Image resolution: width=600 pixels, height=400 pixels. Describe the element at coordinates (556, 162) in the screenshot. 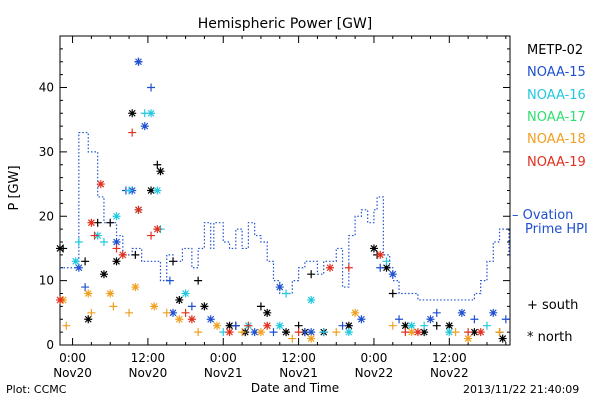

I see `legend-item-noaa-19: NOAA-19` at that location.